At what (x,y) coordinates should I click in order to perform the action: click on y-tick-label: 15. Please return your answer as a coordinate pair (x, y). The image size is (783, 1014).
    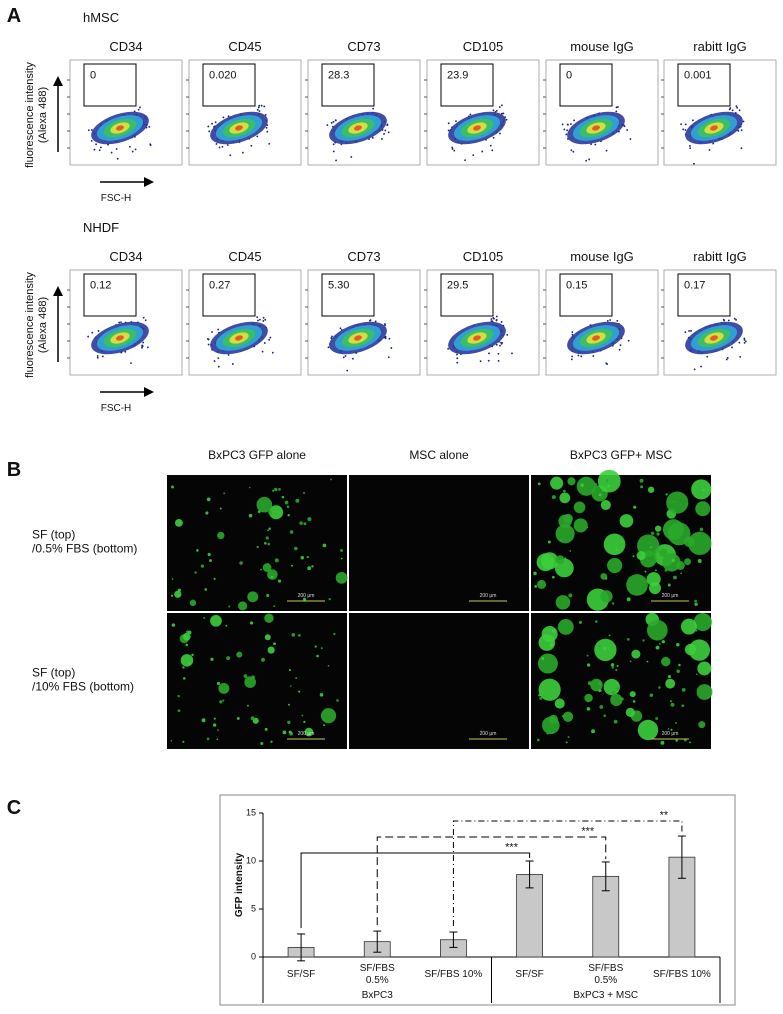
    Looking at the image, I should click on (250, 812).